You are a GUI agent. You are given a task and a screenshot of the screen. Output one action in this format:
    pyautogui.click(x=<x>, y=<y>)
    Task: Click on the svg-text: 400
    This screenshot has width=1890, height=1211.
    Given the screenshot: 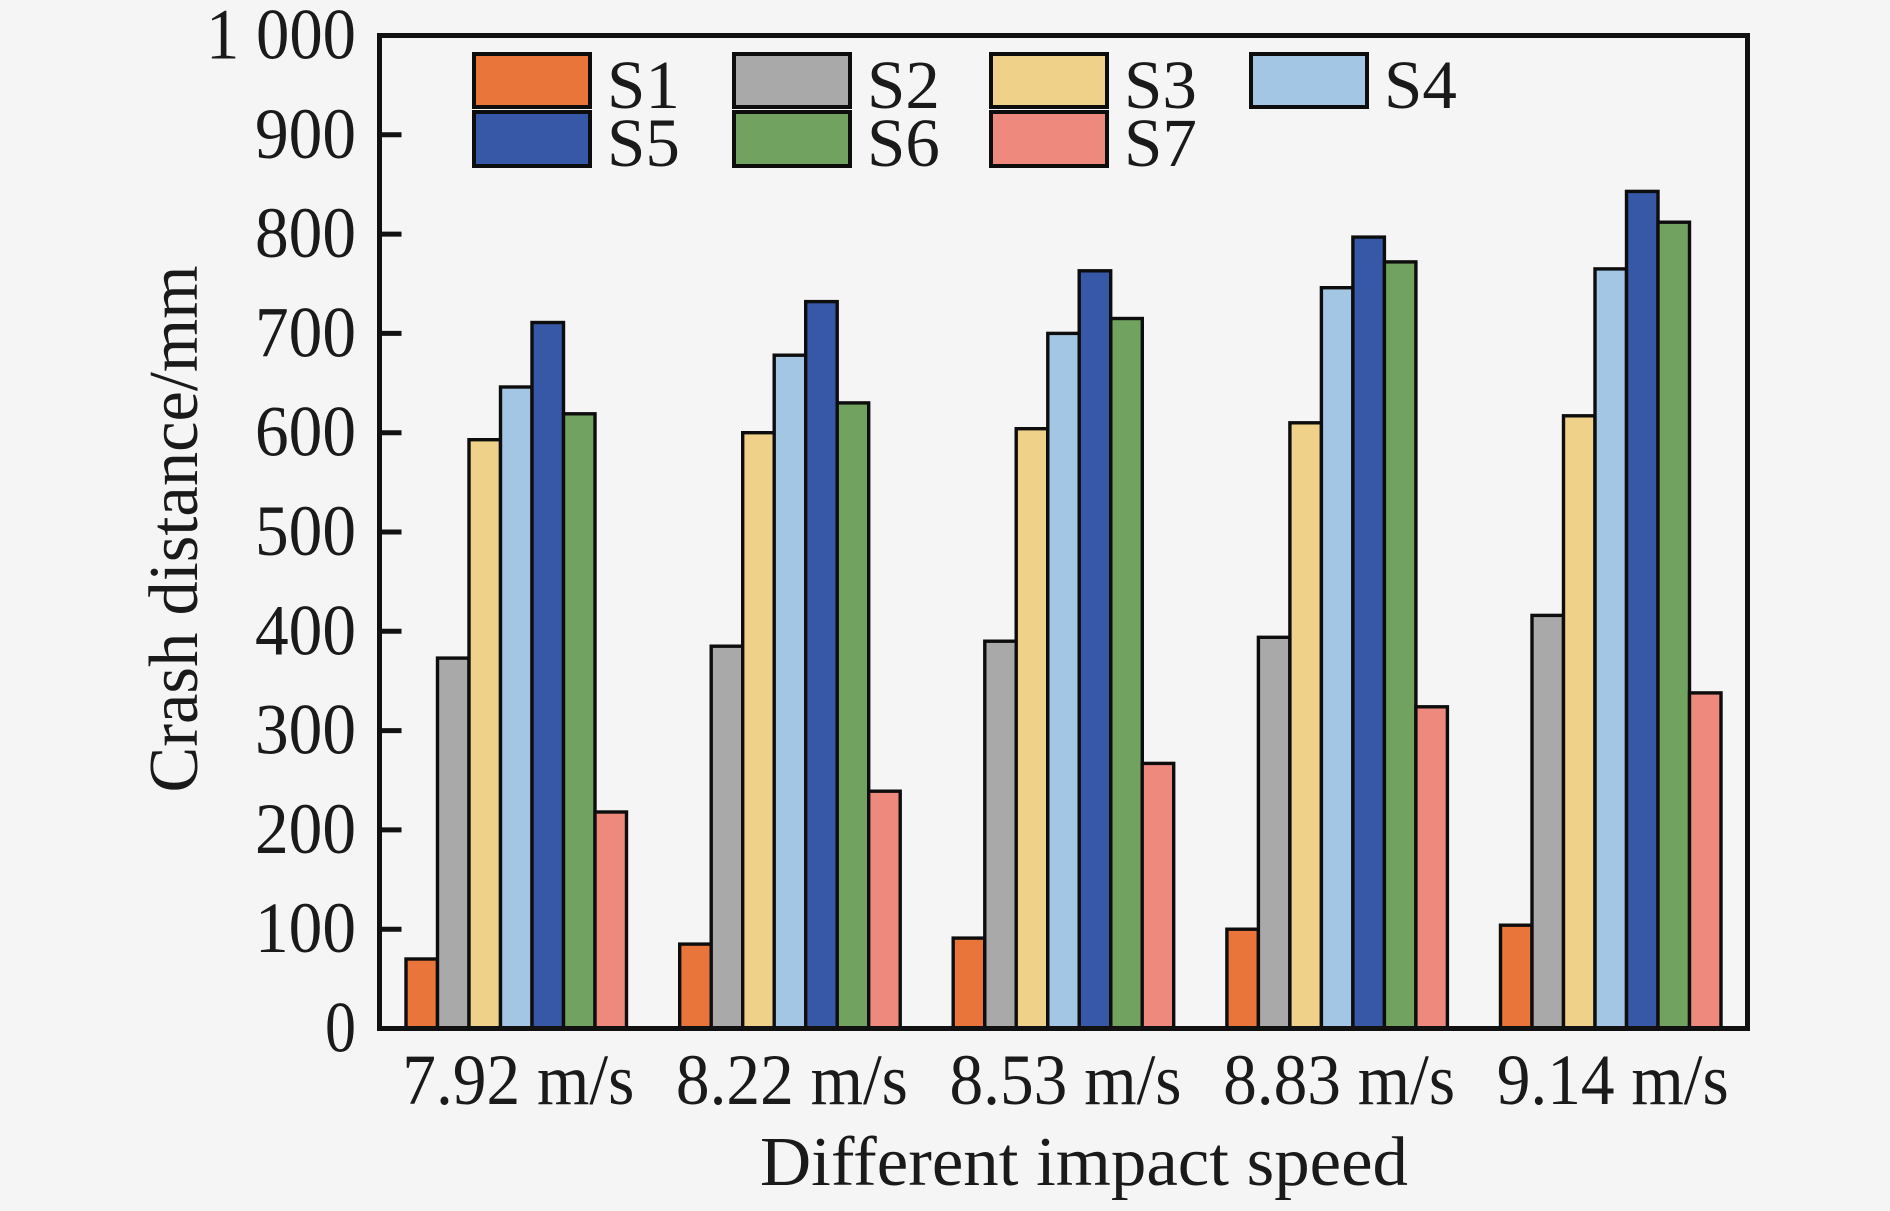 What is the action you would take?
    pyautogui.click(x=305, y=630)
    